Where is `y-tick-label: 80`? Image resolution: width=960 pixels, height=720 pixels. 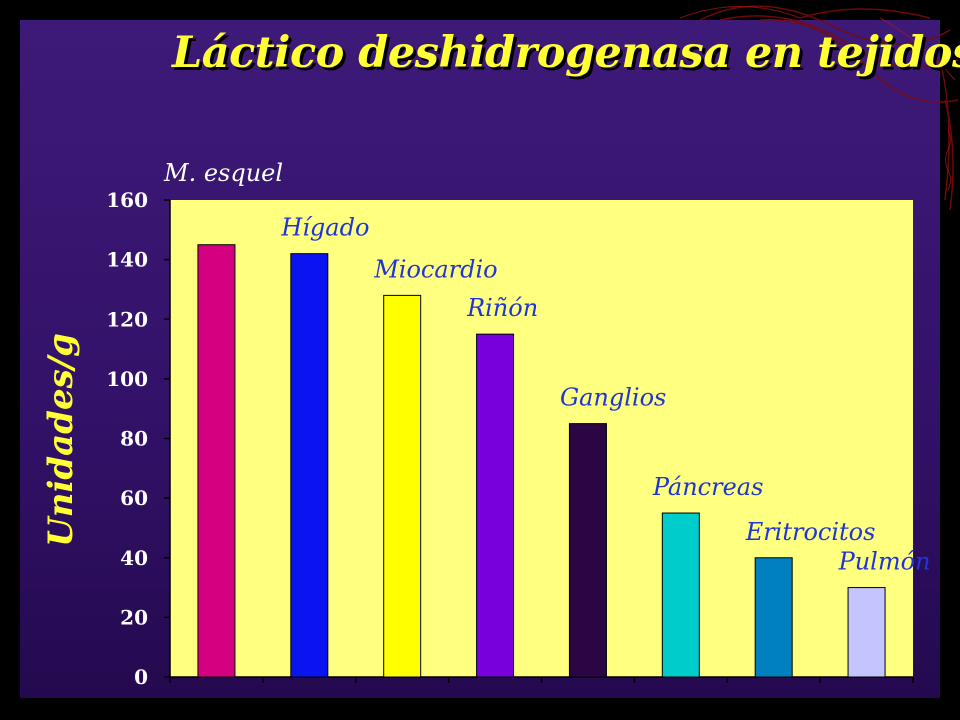
y-tick-label: 80 is located at coordinates (134, 439).